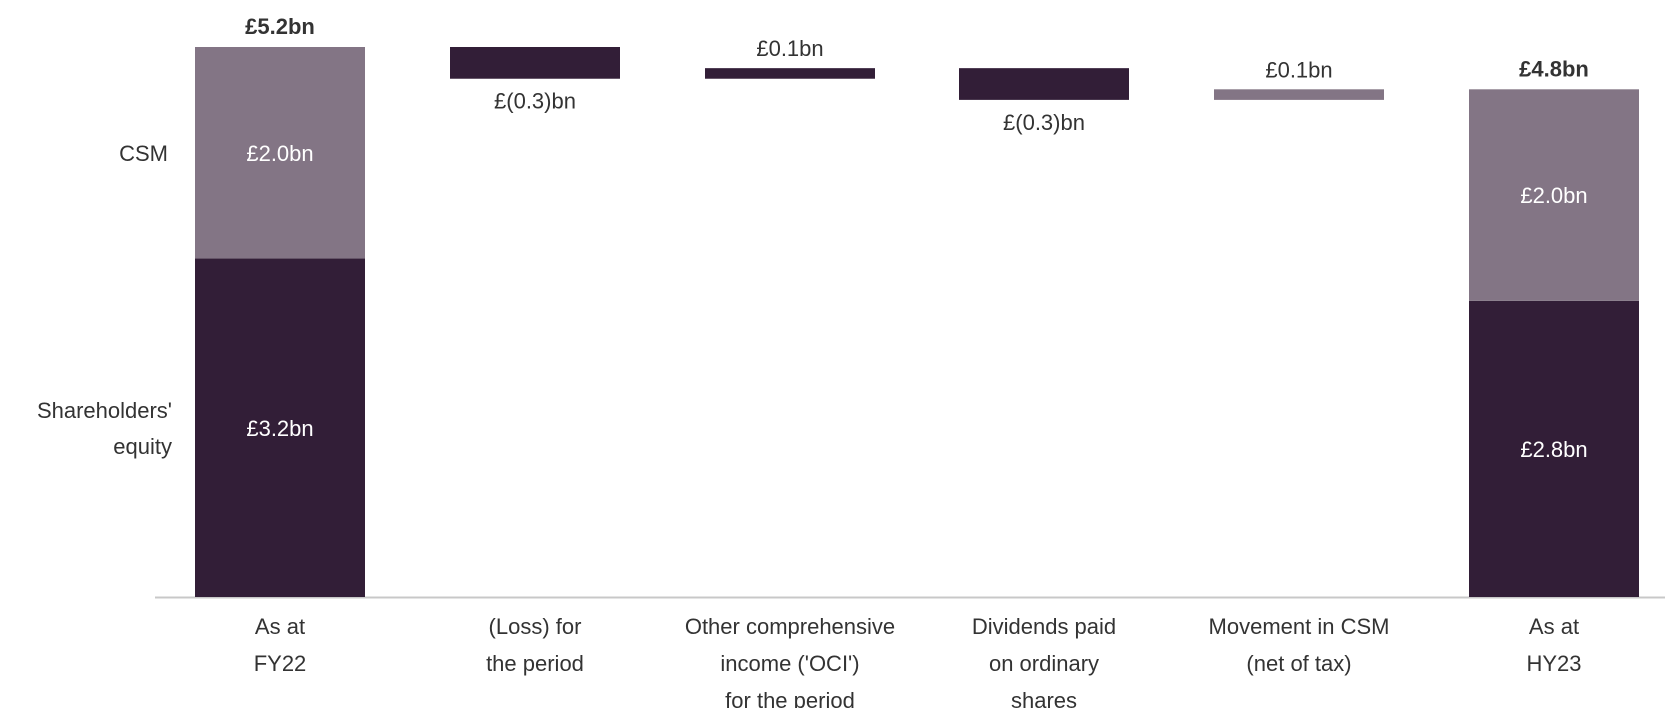 Image resolution: width=1665 pixels, height=708 pixels. I want to click on category-label: (Loss) for, so click(535, 626).